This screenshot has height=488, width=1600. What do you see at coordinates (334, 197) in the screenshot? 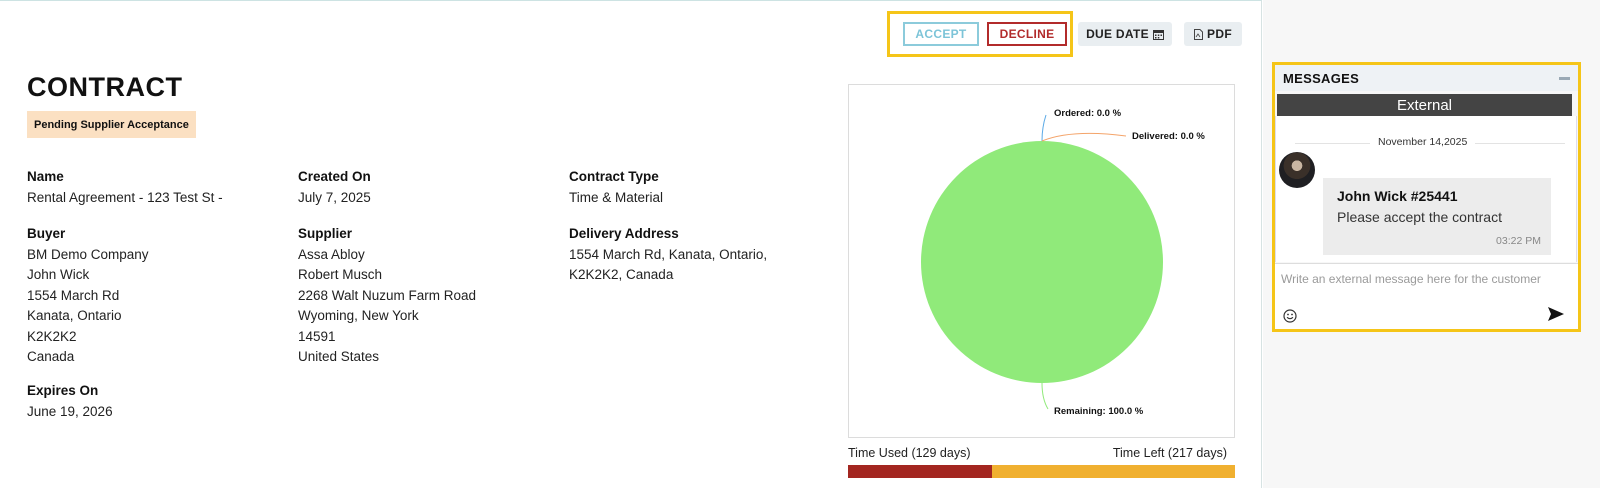
I see `created-value: July 7, 2025` at bounding box center [334, 197].